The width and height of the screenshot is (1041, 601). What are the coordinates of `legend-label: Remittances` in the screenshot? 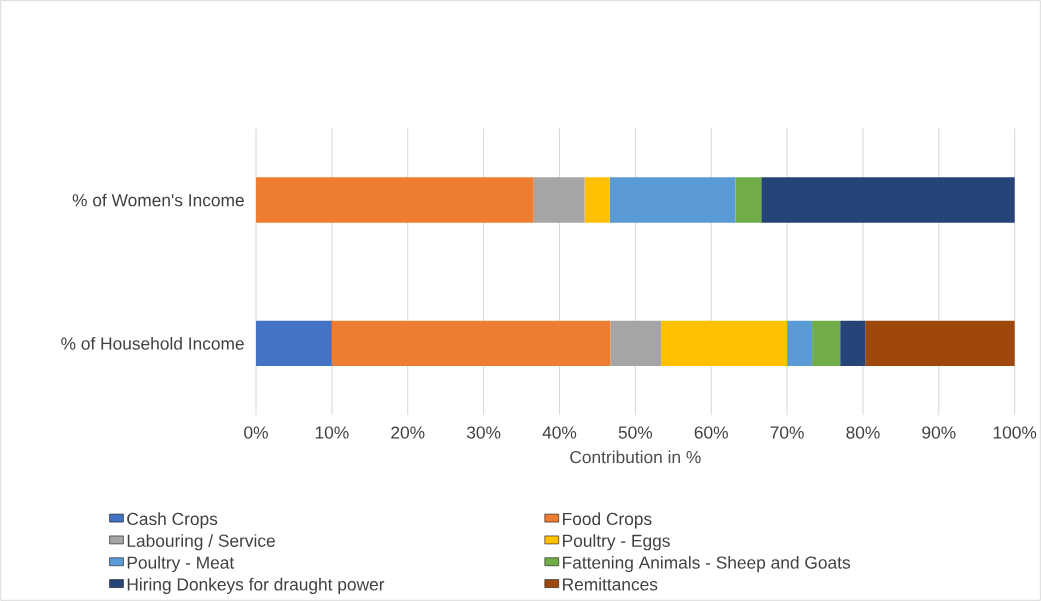 It's located at (610, 584).